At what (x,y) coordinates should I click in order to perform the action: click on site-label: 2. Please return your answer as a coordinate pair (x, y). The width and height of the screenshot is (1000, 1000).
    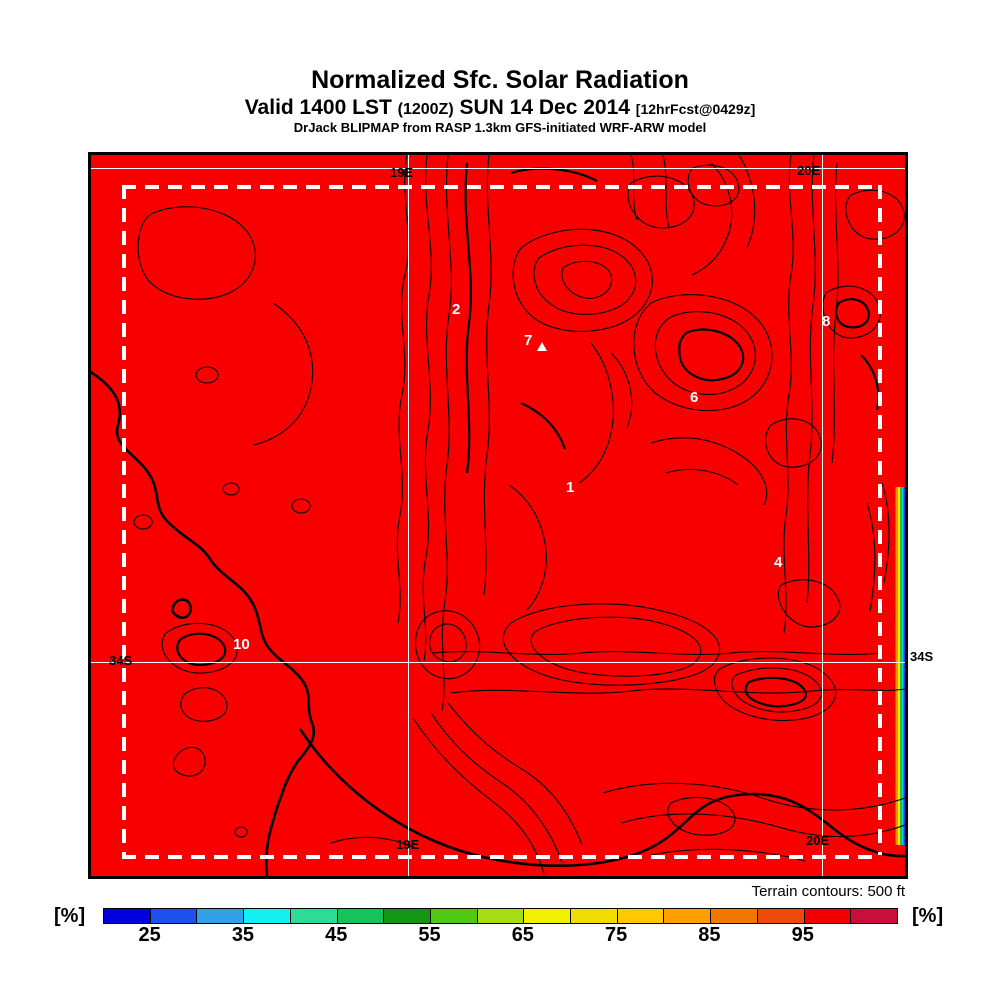
    Looking at the image, I should click on (456, 309).